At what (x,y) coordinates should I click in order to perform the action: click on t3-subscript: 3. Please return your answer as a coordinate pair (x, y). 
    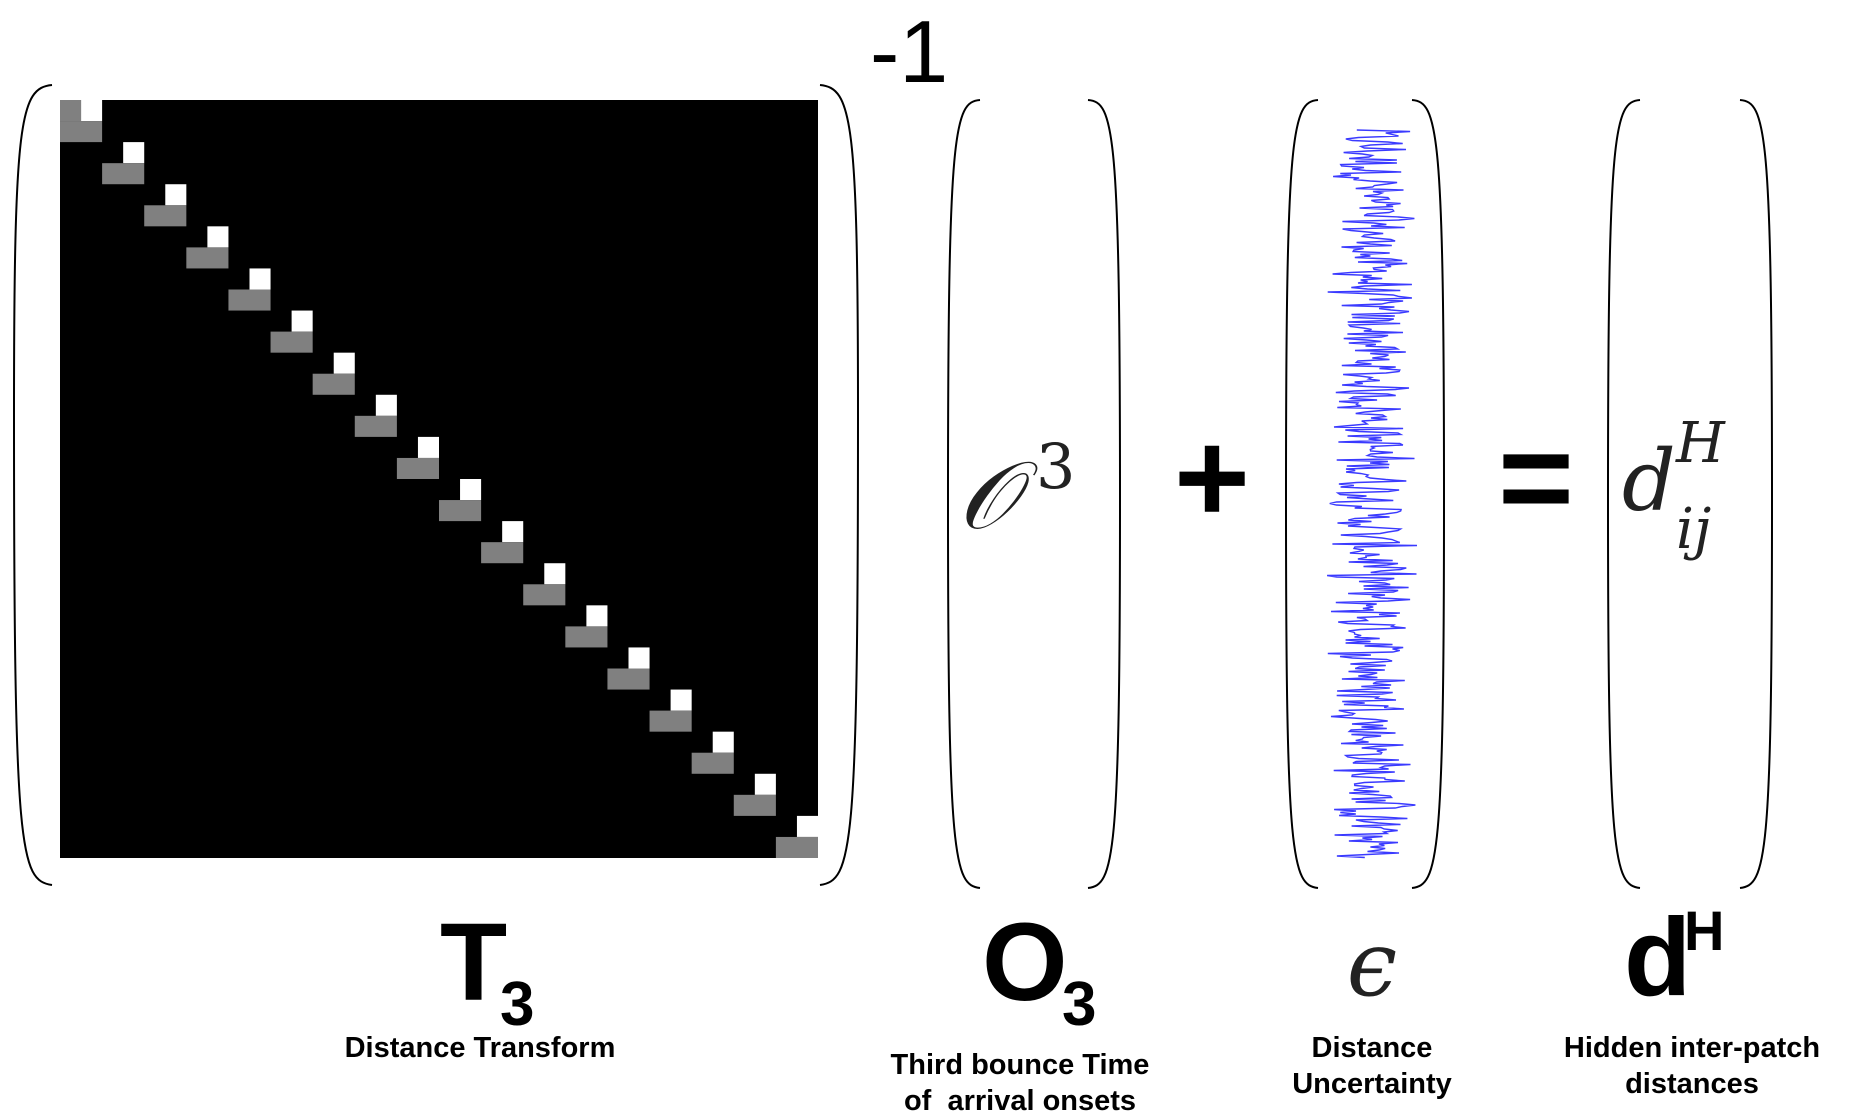
    Looking at the image, I should click on (517, 1004).